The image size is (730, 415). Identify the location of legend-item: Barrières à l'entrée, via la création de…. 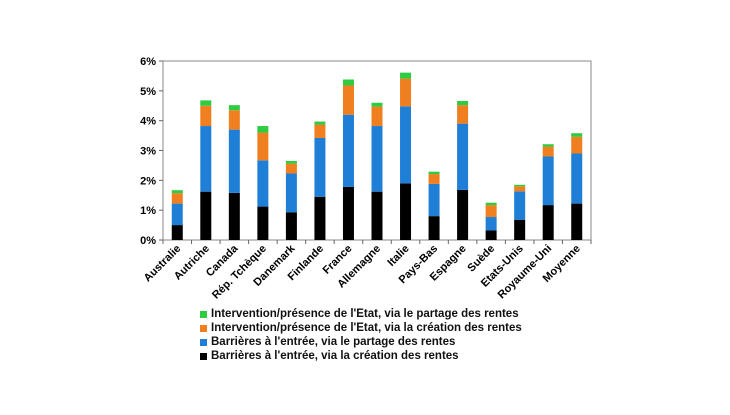
(380, 356).